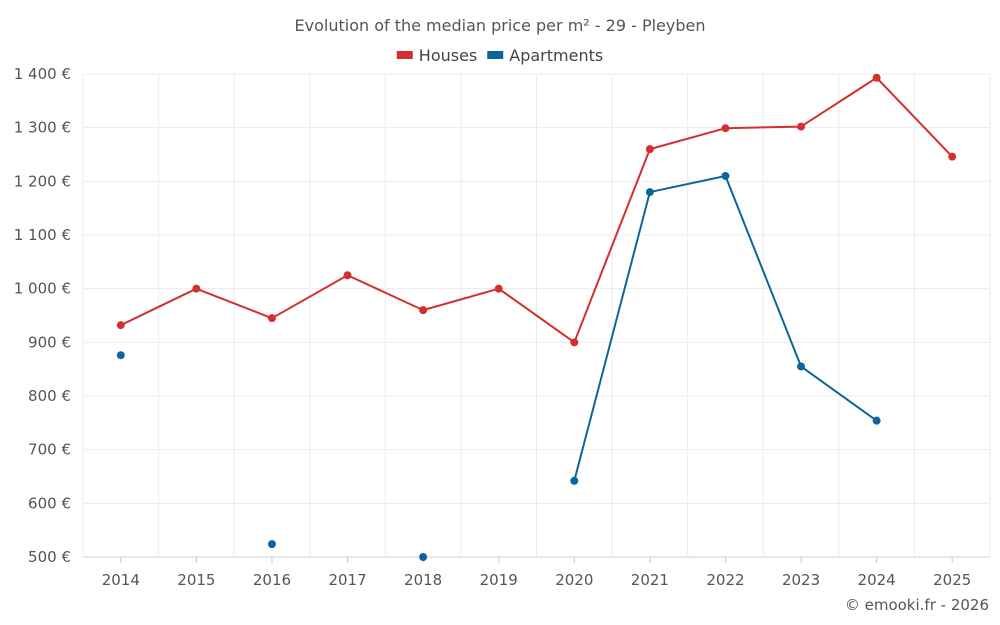 This screenshot has width=1000, height=625. Describe the element at coordinates (121, 580) in the screenshot. I see `x-tick-label: 2014` at that location.